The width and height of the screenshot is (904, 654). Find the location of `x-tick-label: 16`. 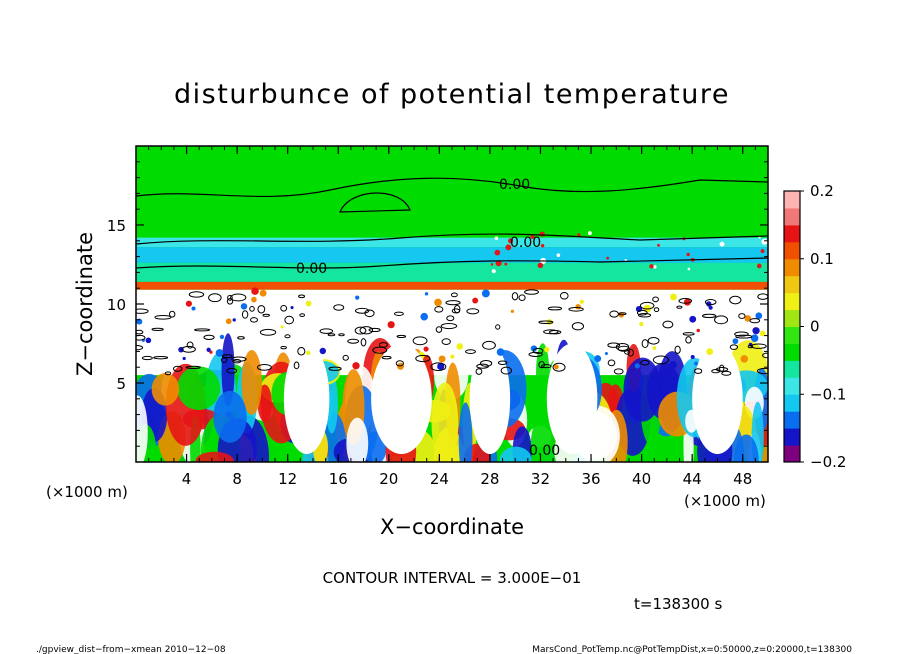

x-tick-label: 16 is located at coordinates (338, 479).